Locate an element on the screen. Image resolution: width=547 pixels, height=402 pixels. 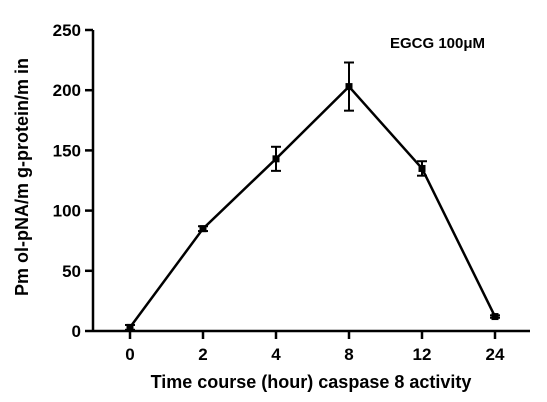
x-tick-label: 0 is located at coordinates (129, 354).